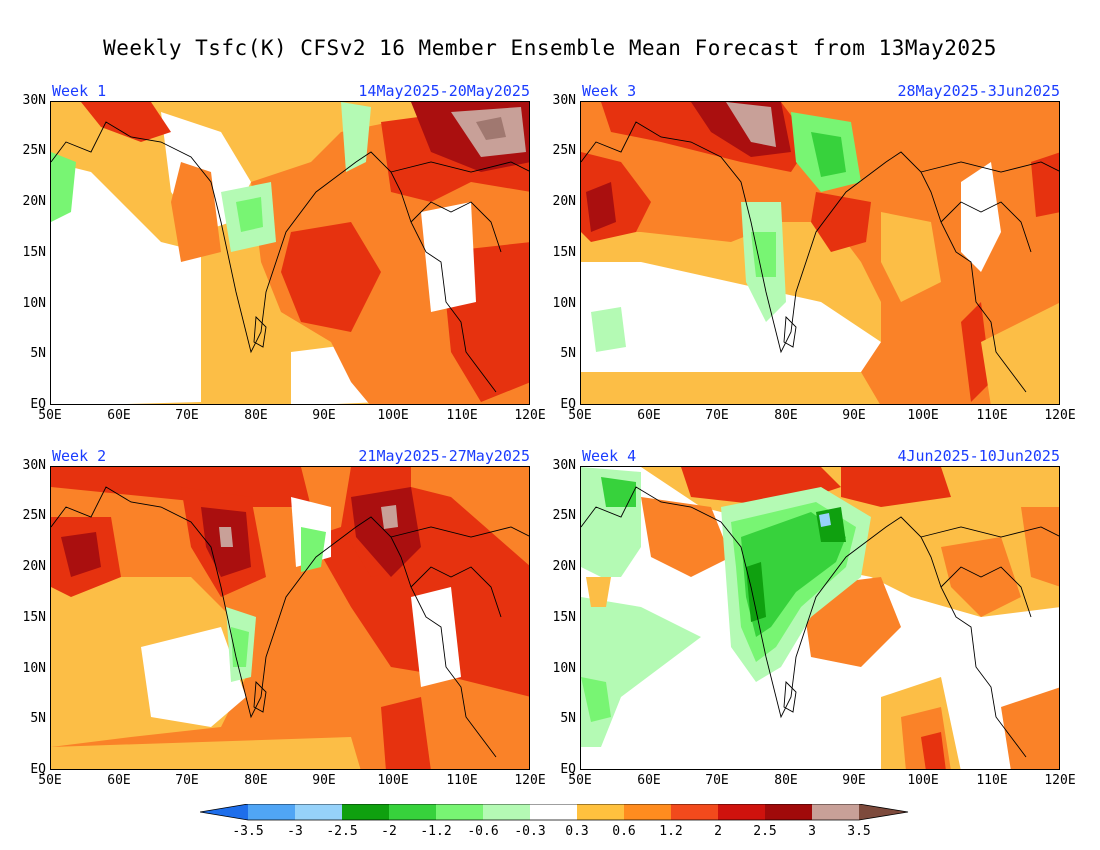  What do you see at coordinates (342, 831) in the screenshot?
I see `legend-label: -2.5` at bounding box center [342, 831].